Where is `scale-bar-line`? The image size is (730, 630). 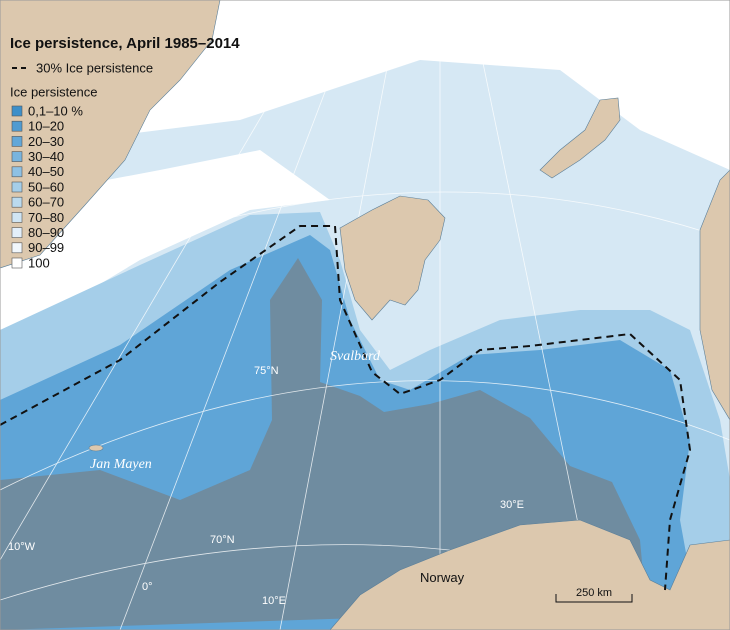 scale-bar-line is located at coordinates (594, 598).